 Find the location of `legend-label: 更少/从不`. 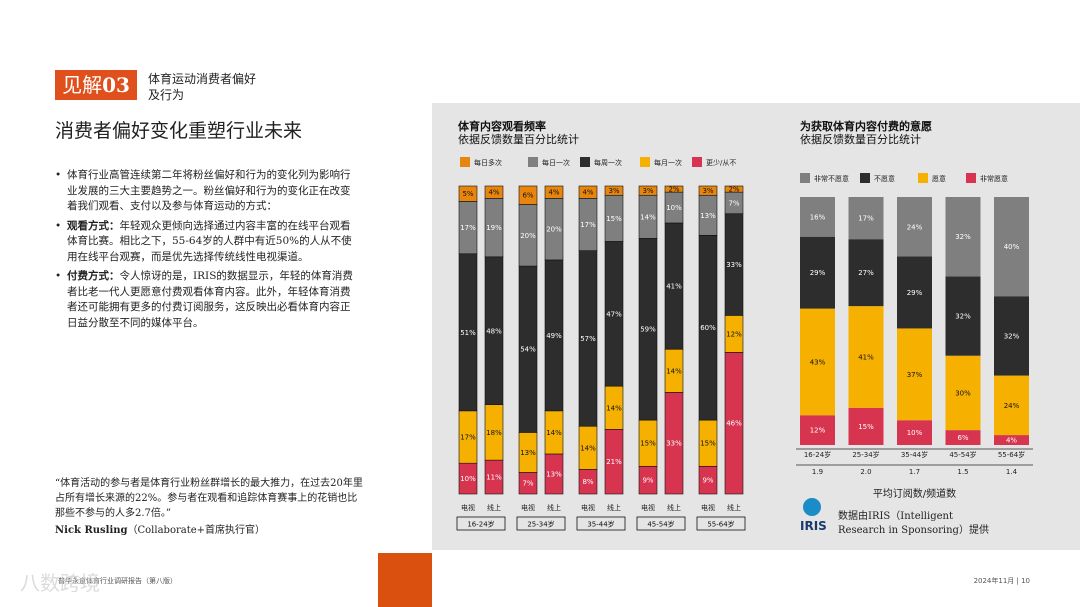

legend-label: 更少/从不 is located at coordinates (721, 163).